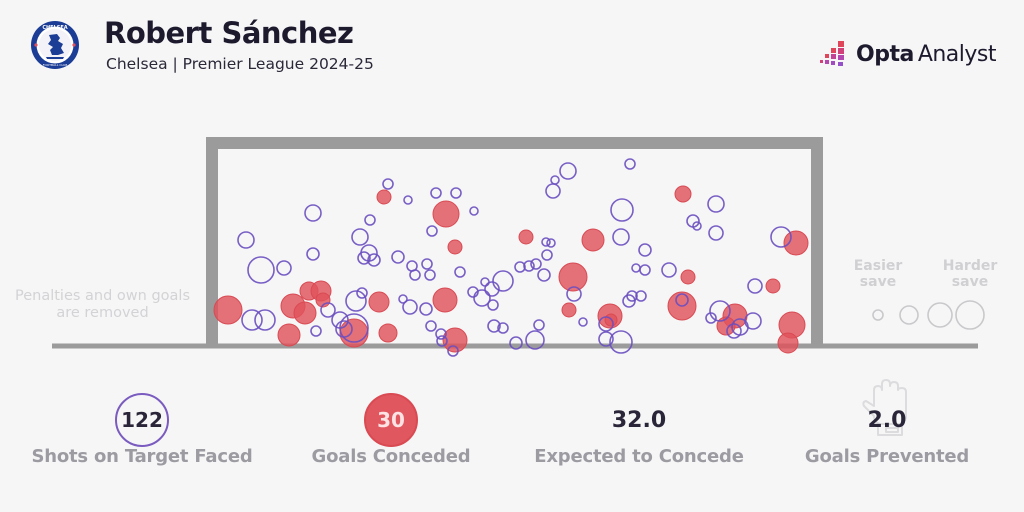 The width and height of the screenshot is (1024, 512). I want to click on legend-harder-label: Harder save, so click(970, 274).